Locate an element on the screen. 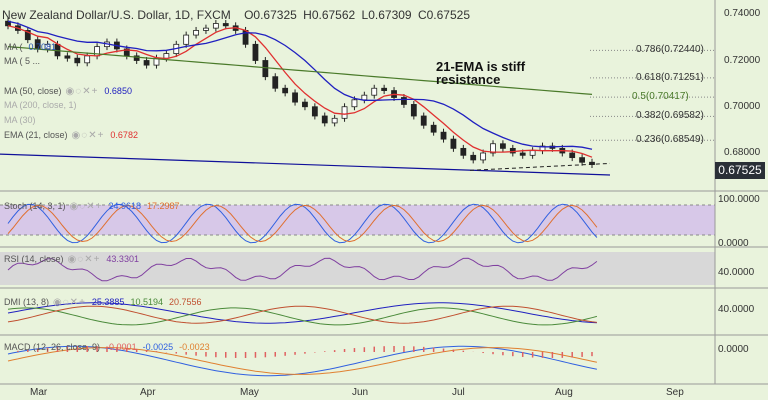 The width and height of the screenshot is (768, 400). stoch-tick-label: 100.0000 is located at coordinates (739, 199).